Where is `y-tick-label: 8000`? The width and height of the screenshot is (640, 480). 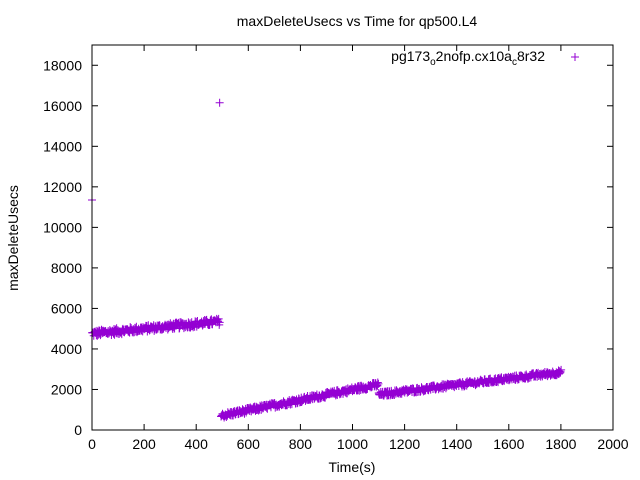
y-tick-label: 8000 is located at coordinates (66, 268).